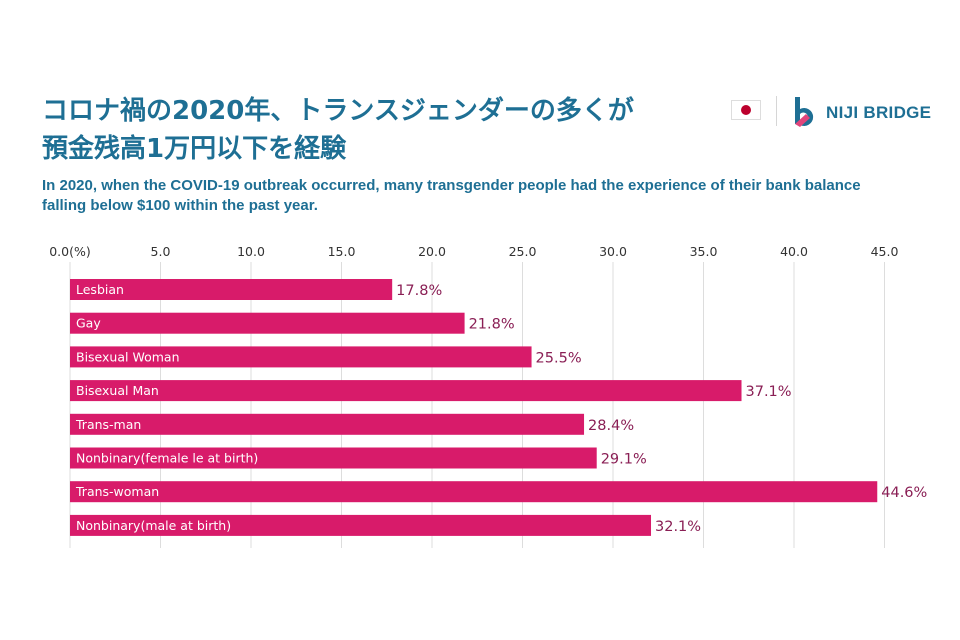 The image size is (960, 640). I want to click on x-tick-label: 35.0, so click(704, 251).